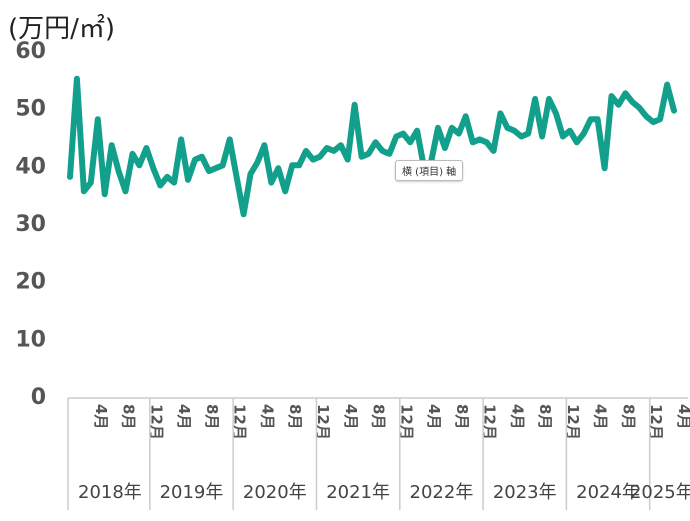 Image resolution: width=690 pixels, height=521 pixels. I want to click on x-year-label: 2019年, so click(192, 492).